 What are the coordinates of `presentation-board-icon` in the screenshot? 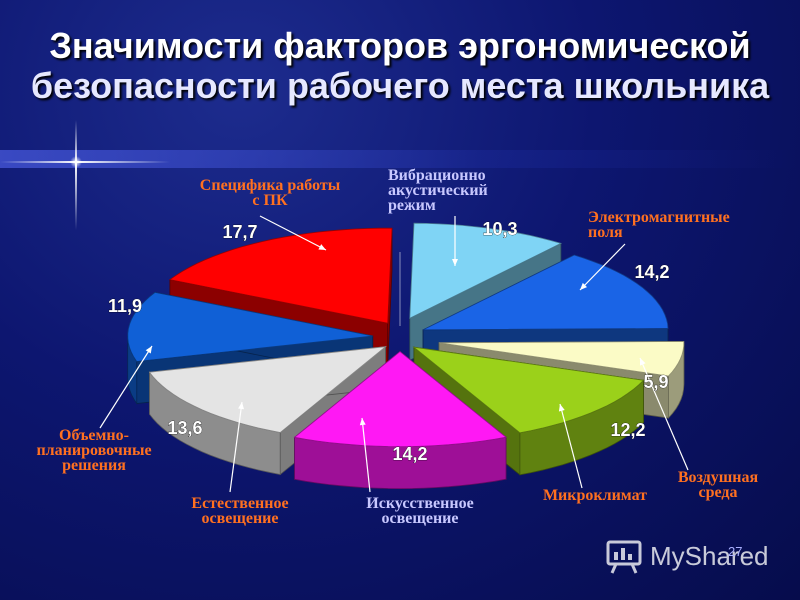 It's located at (624, 557).